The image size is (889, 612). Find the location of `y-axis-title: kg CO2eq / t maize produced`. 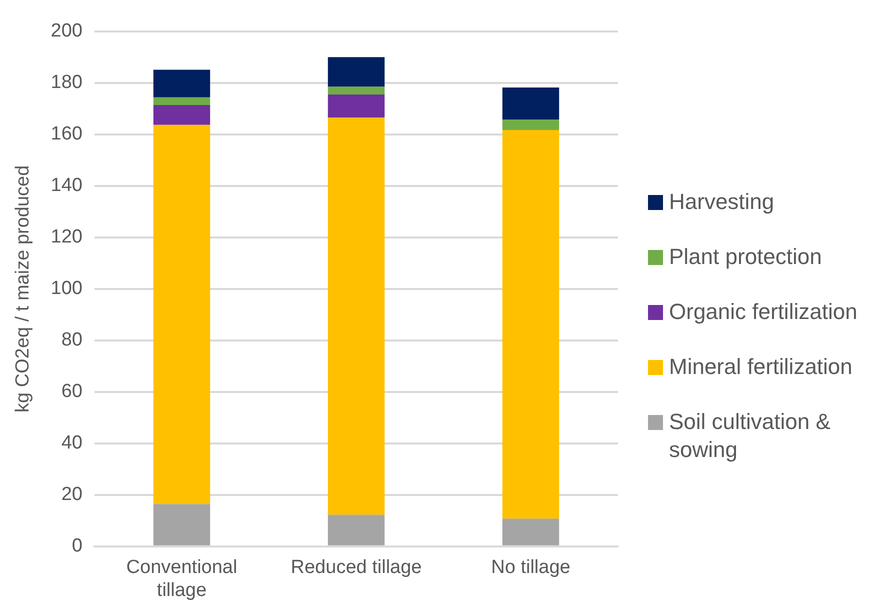

y-axis-title: kg CO2eq / t maize produced is located at coordinates (23, 288).